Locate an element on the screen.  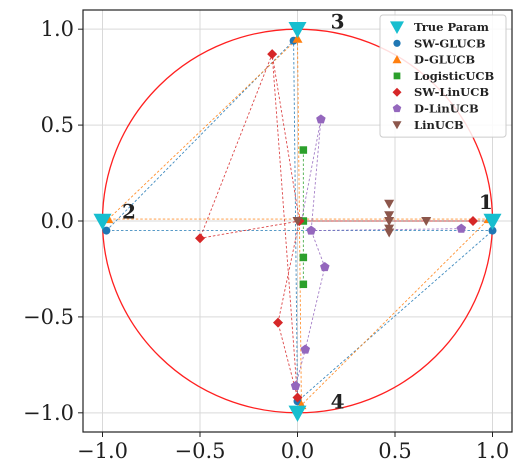
y-tick-label-4: −1.0 is located at coordinates (48, 413).